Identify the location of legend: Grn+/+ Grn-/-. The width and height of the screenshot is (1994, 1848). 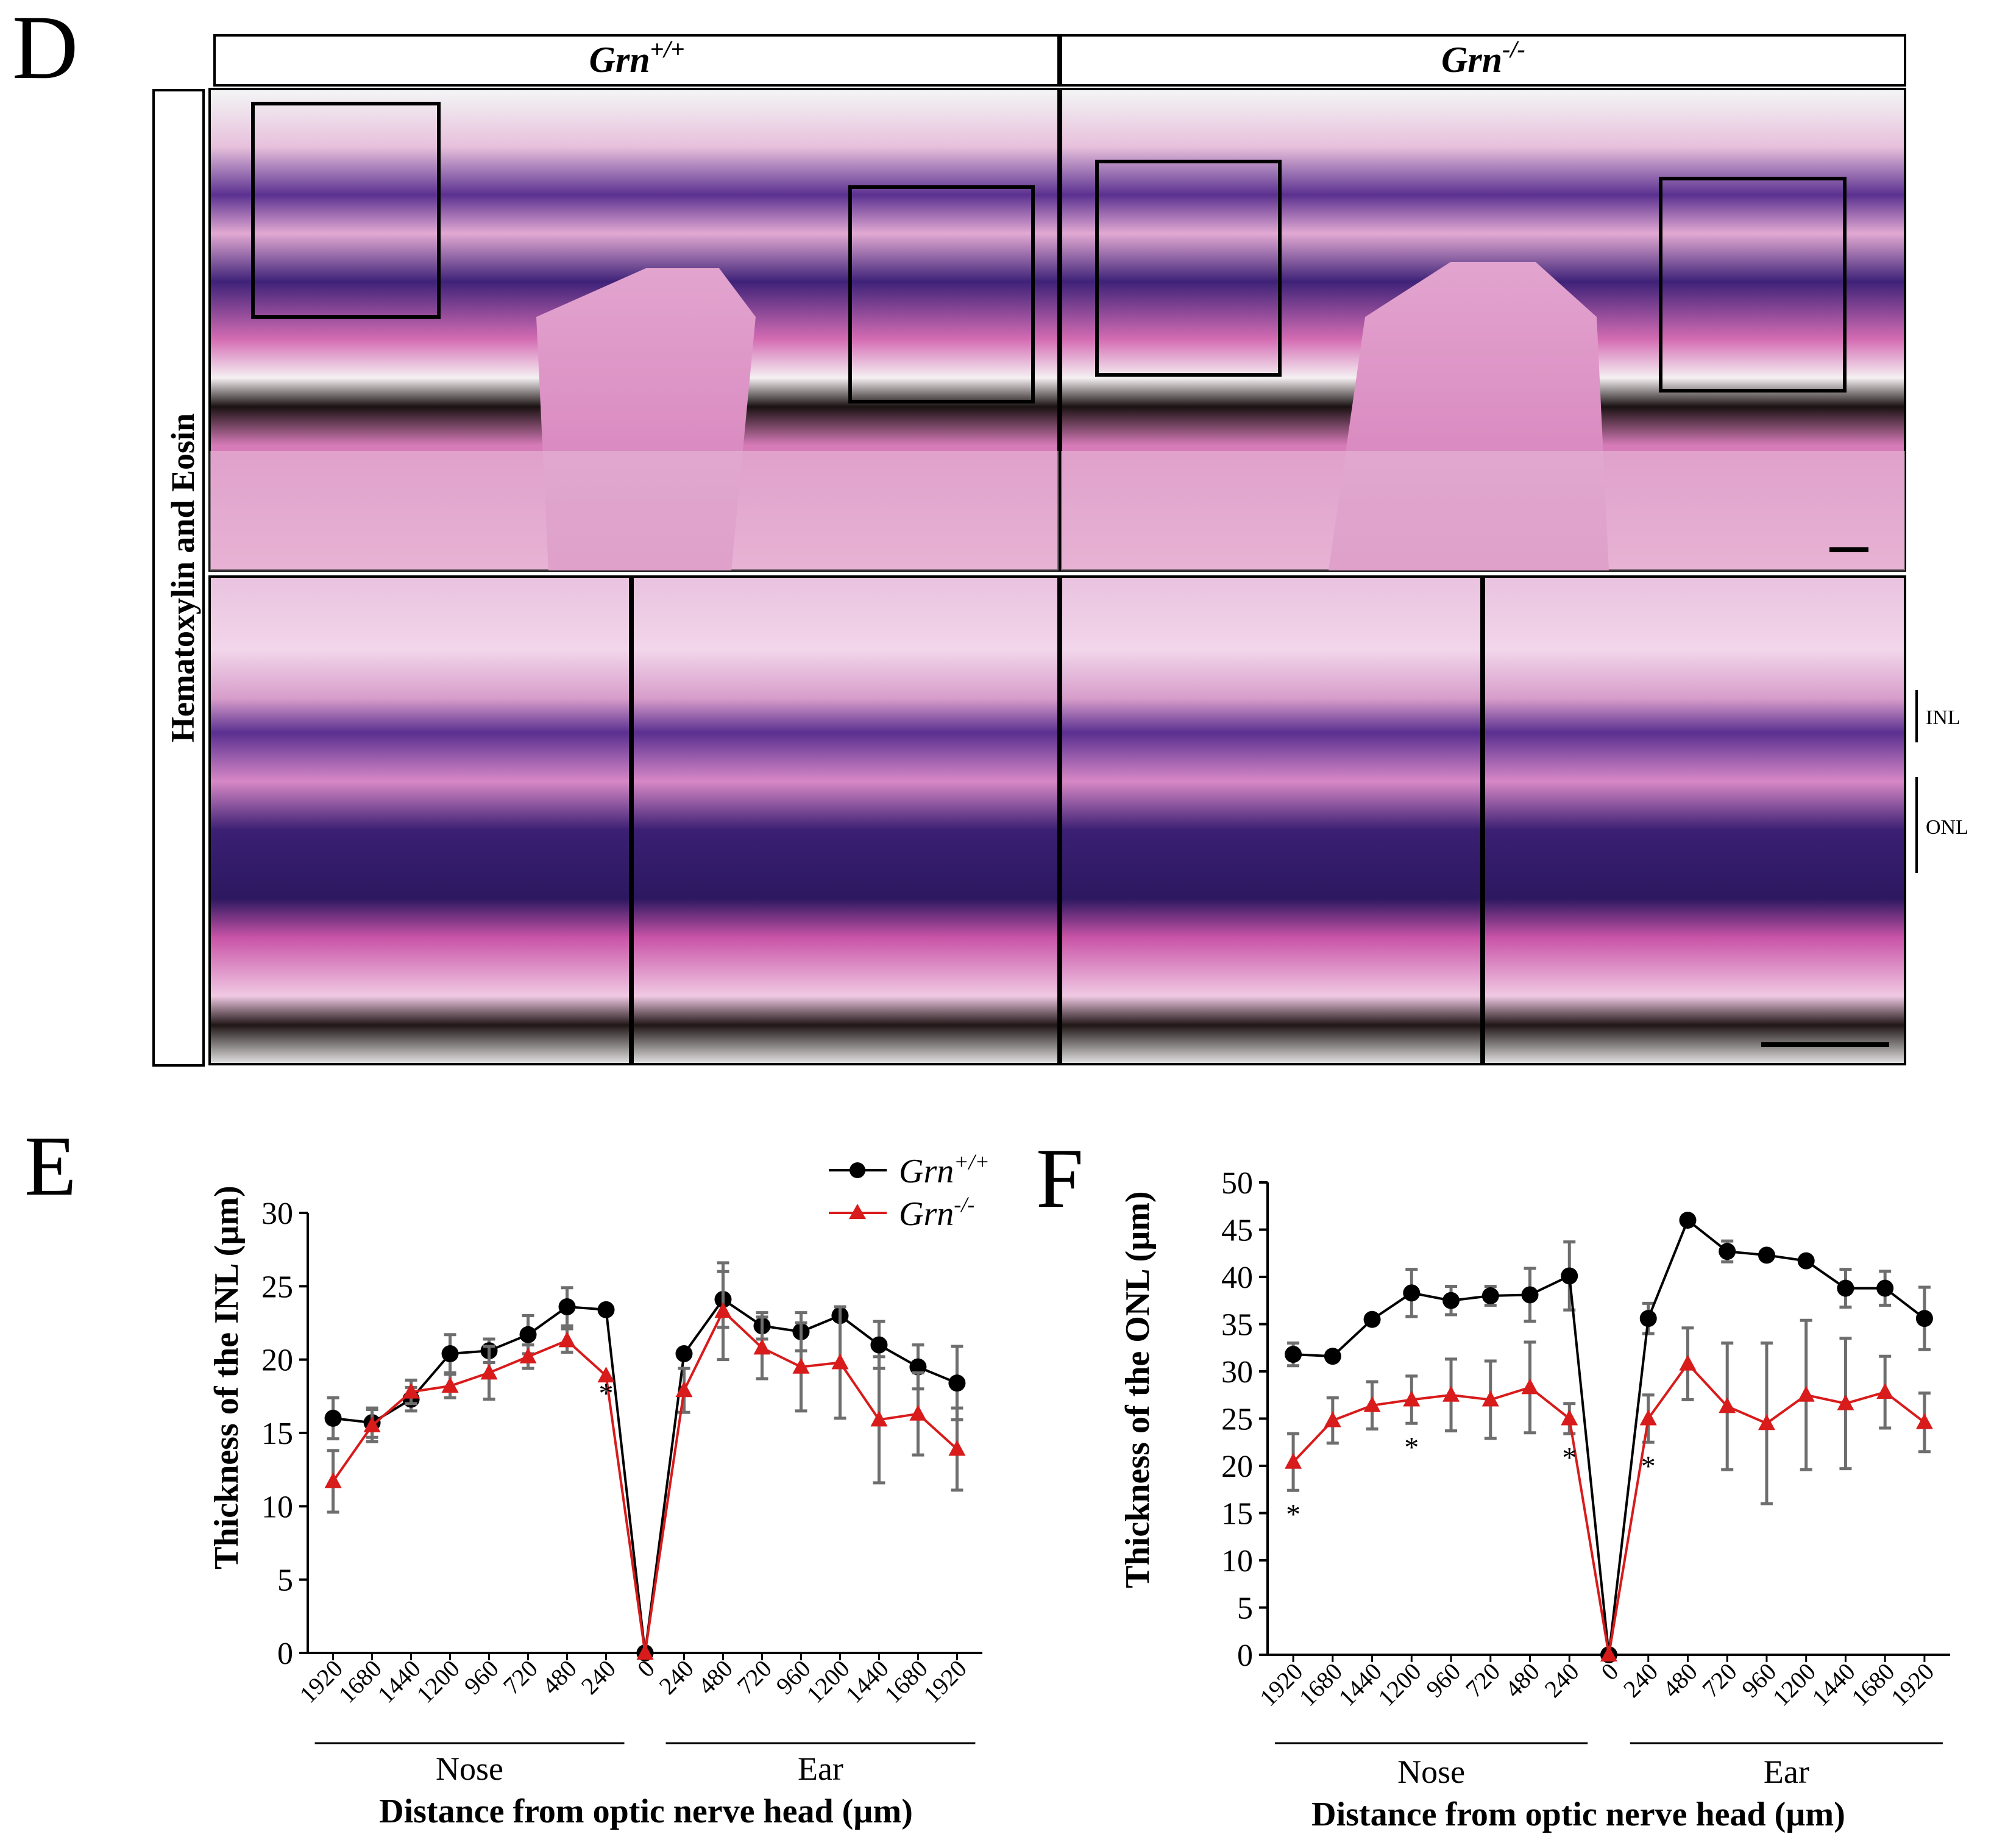
(910, 1191).